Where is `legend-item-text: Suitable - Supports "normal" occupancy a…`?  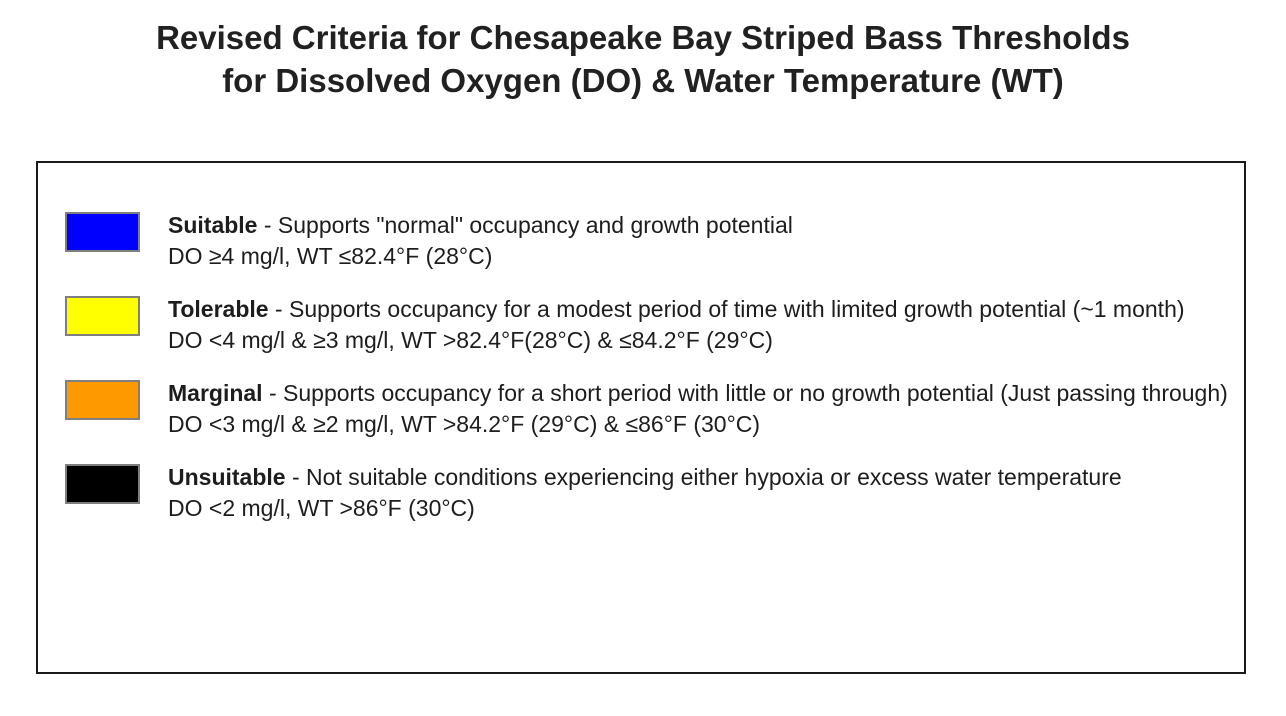 legend-item-text: Suitable - Supports "normal" occupancy a… is located at coordinates (699, 241).